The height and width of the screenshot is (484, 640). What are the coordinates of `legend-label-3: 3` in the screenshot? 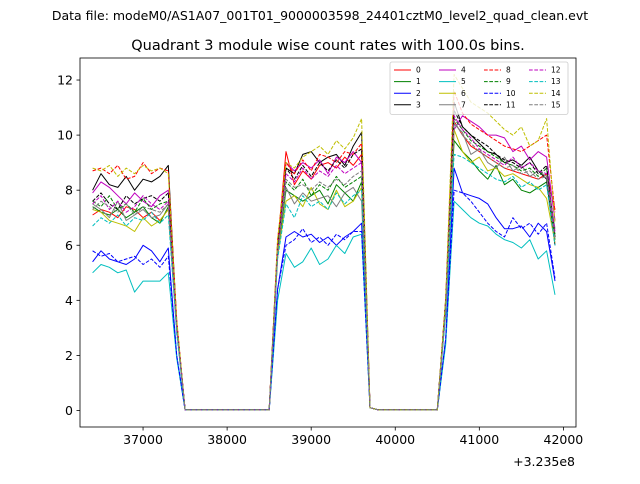 It's located at (418, 104).